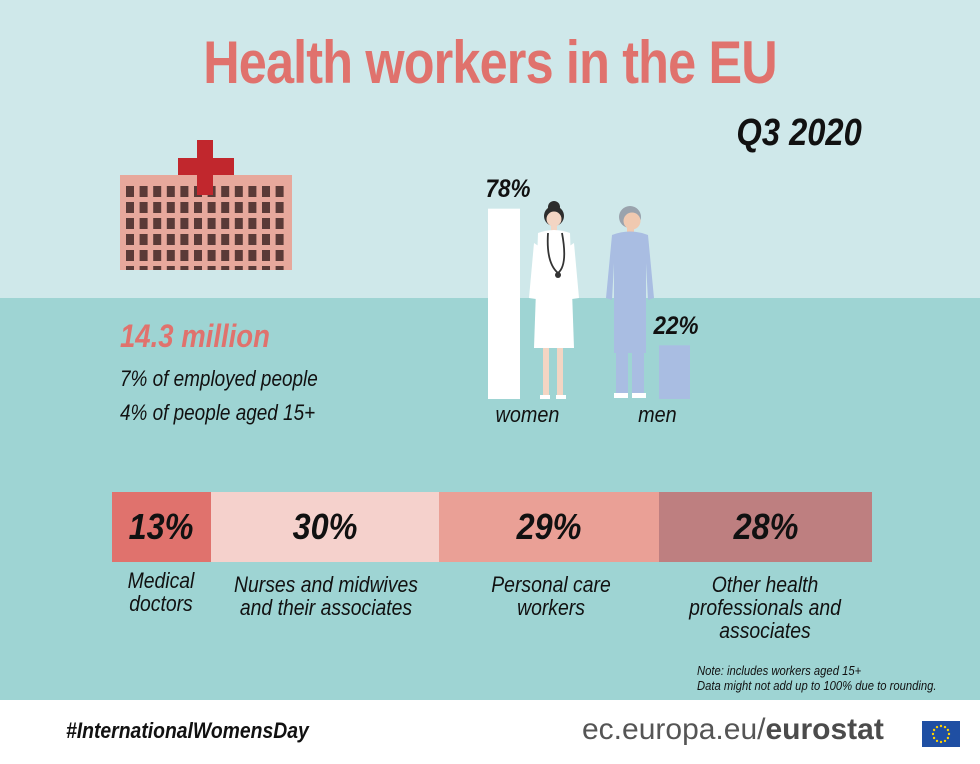 This screenshot has height=764, width=980. What do you see at coordinates (219, 378) in the screenshot?
I see `share-employed: 7% of employed people` at bounding box center [219, 378].